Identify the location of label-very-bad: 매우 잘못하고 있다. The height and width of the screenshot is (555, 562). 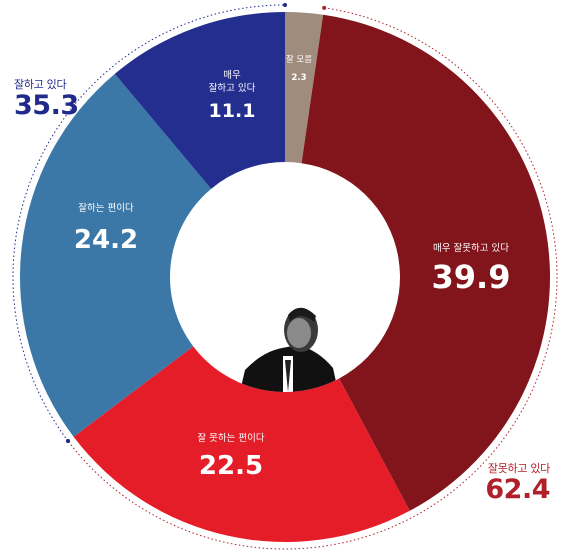
(471, 248).